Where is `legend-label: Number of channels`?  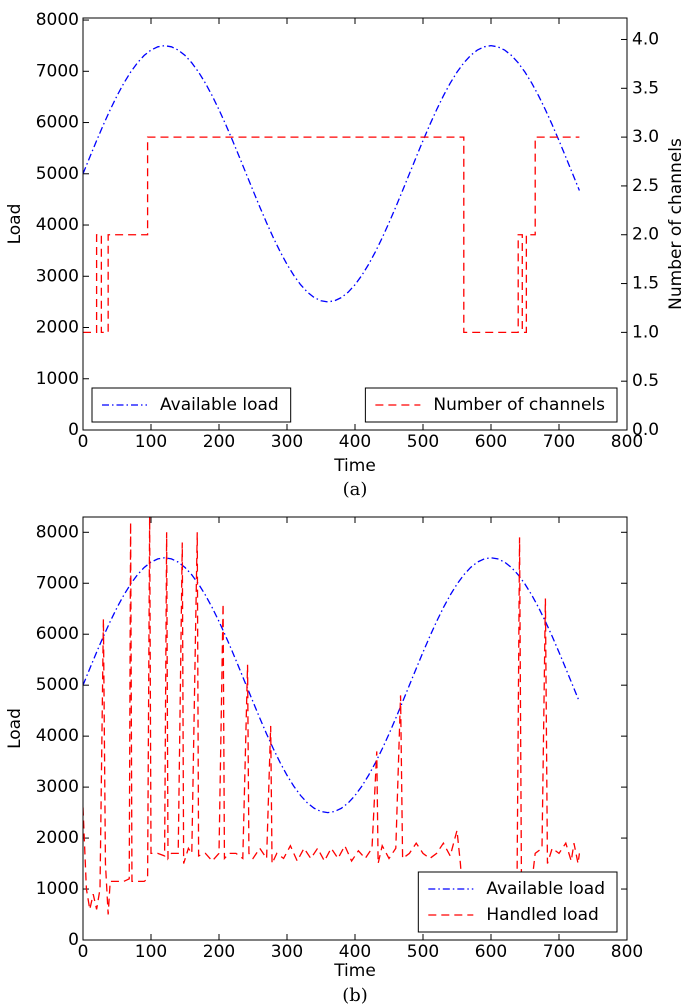 legend-label: Number of channels is located at coordinates (519, 405).